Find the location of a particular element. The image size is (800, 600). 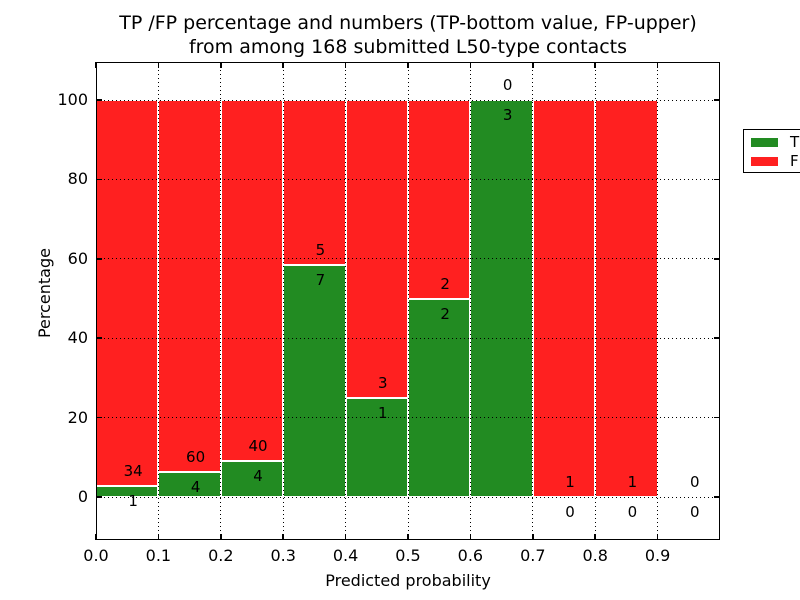

tp-count-label: 7 is located at coordinates (320, 280).